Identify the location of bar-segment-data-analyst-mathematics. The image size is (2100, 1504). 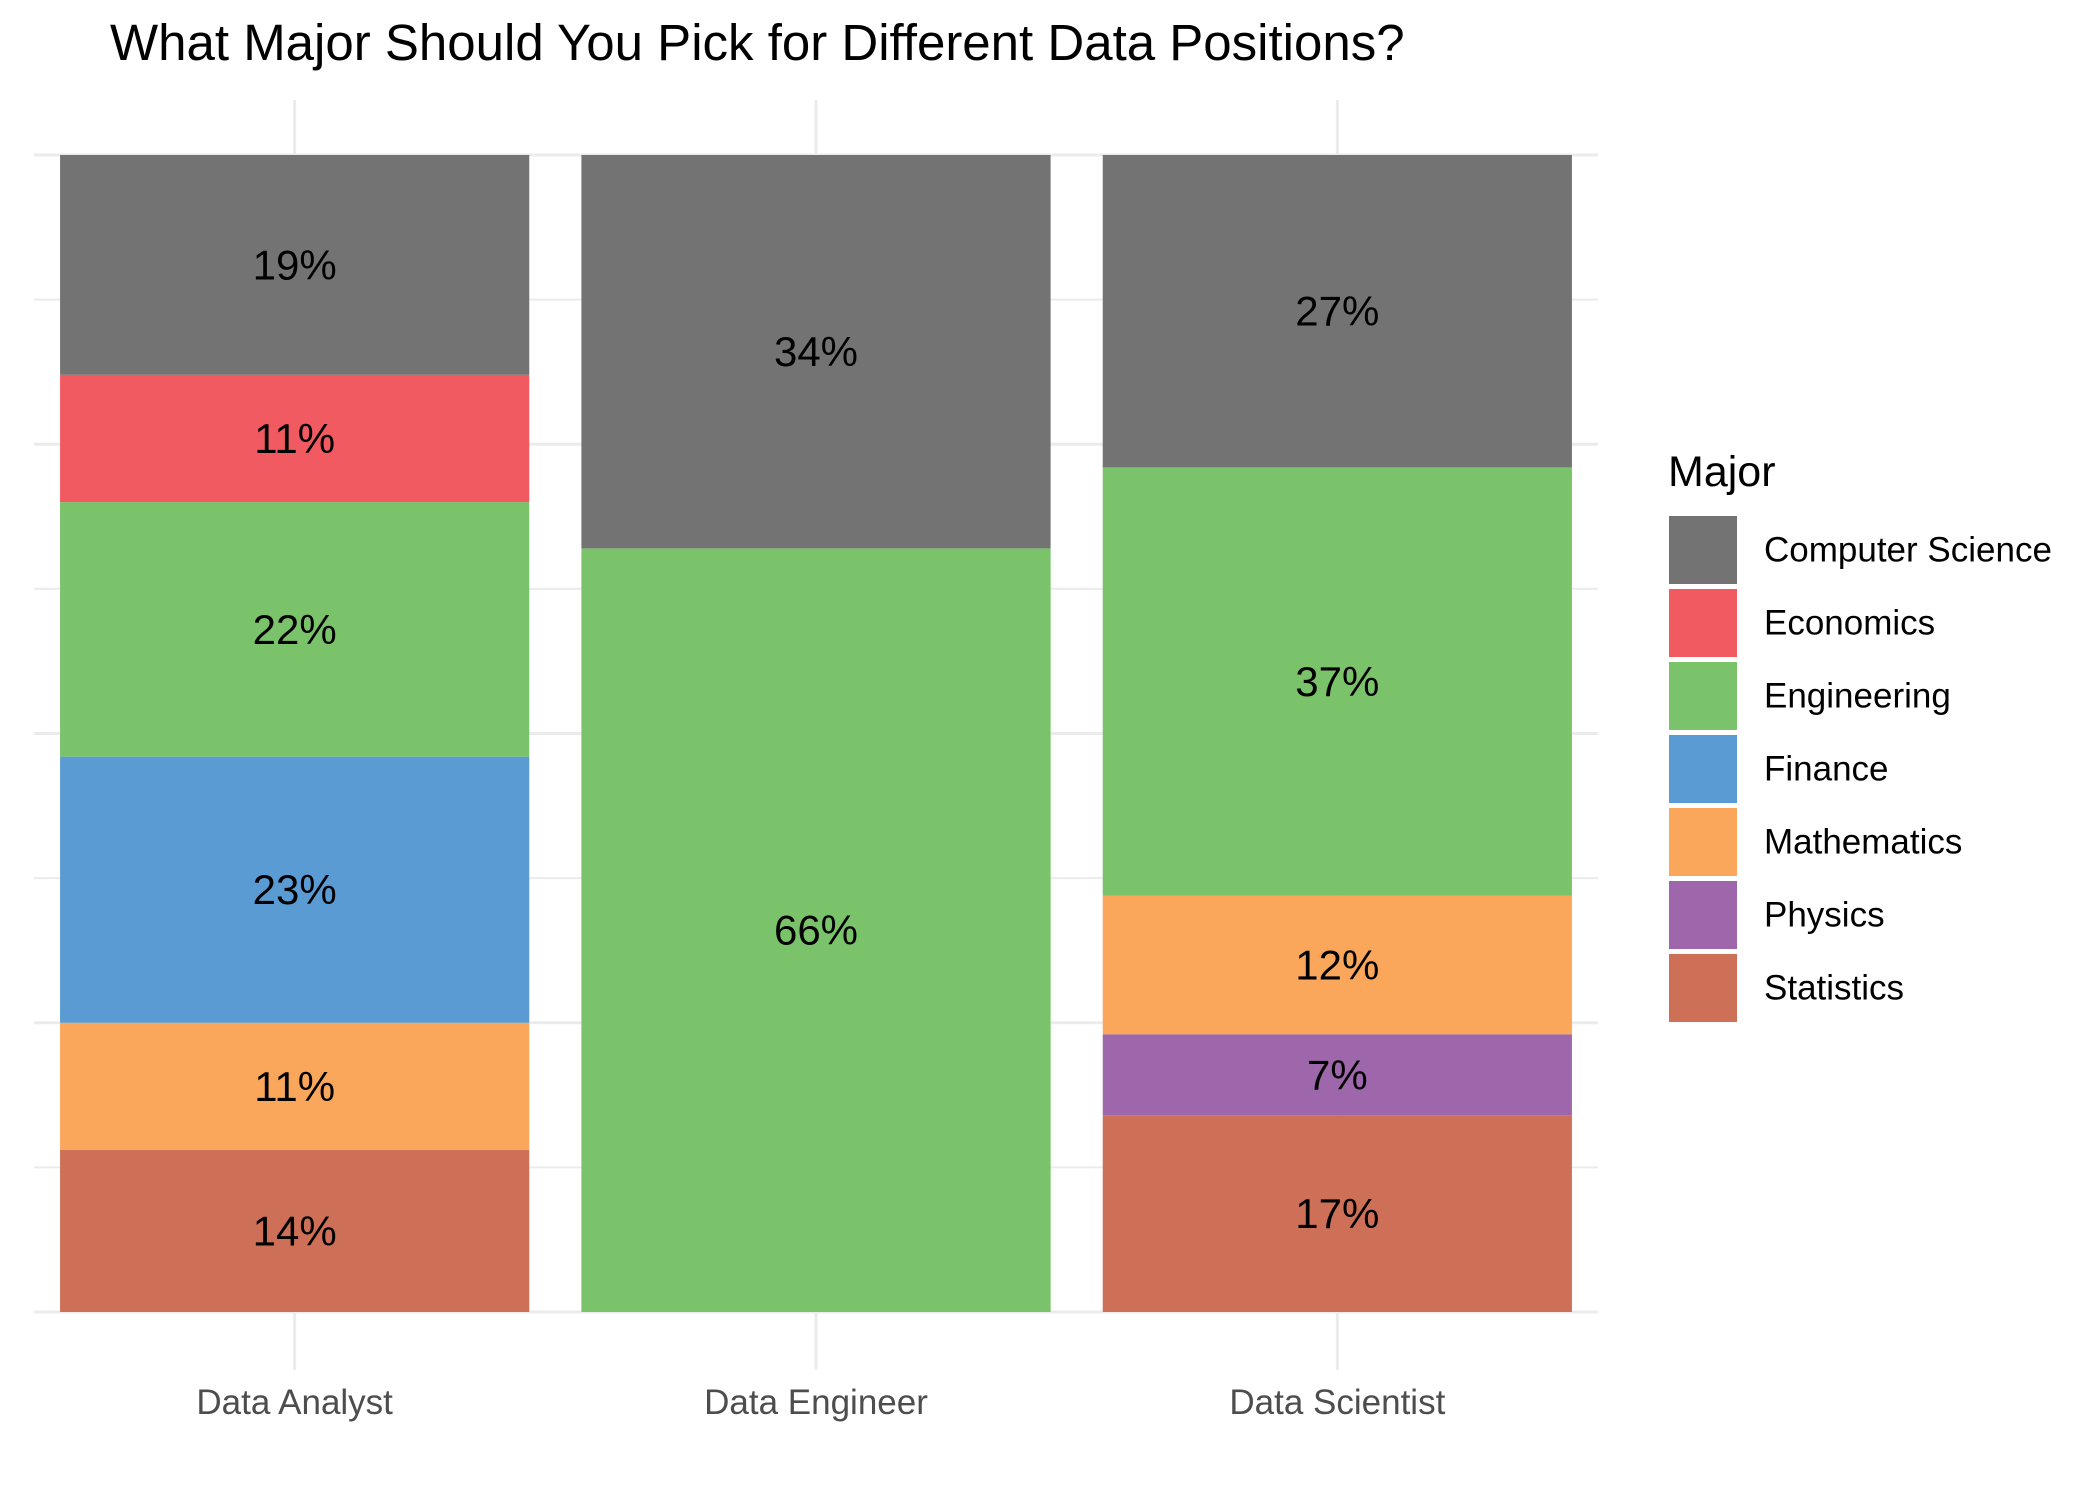
(295, 1086).